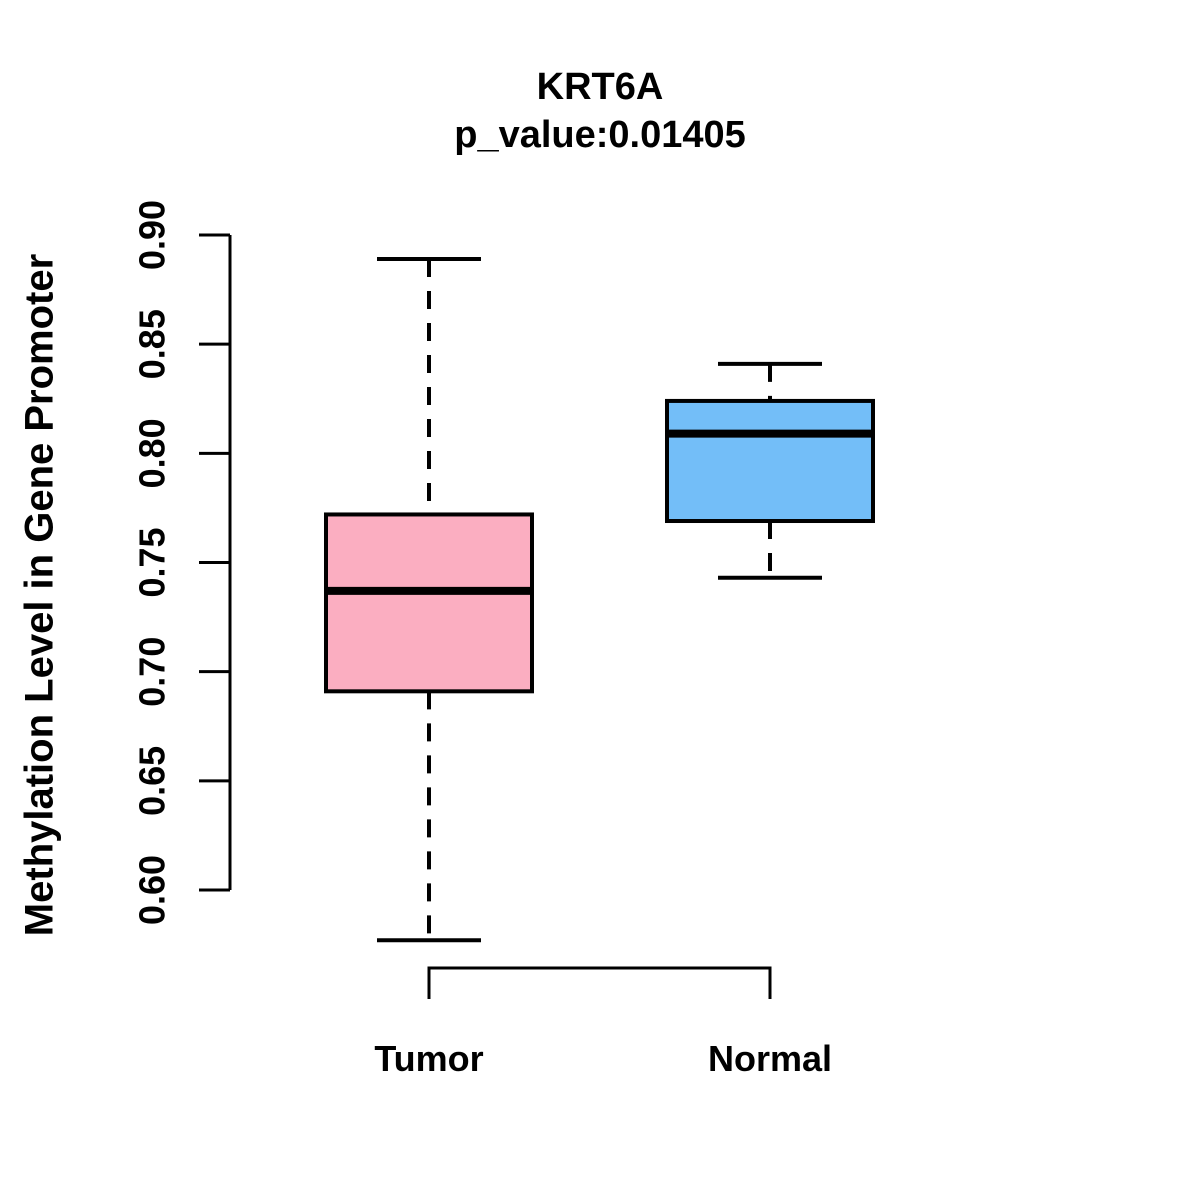 This screenshot has height=1200, width=1200. I want to click on category-label-normal: Normal, so click(770, 1058).